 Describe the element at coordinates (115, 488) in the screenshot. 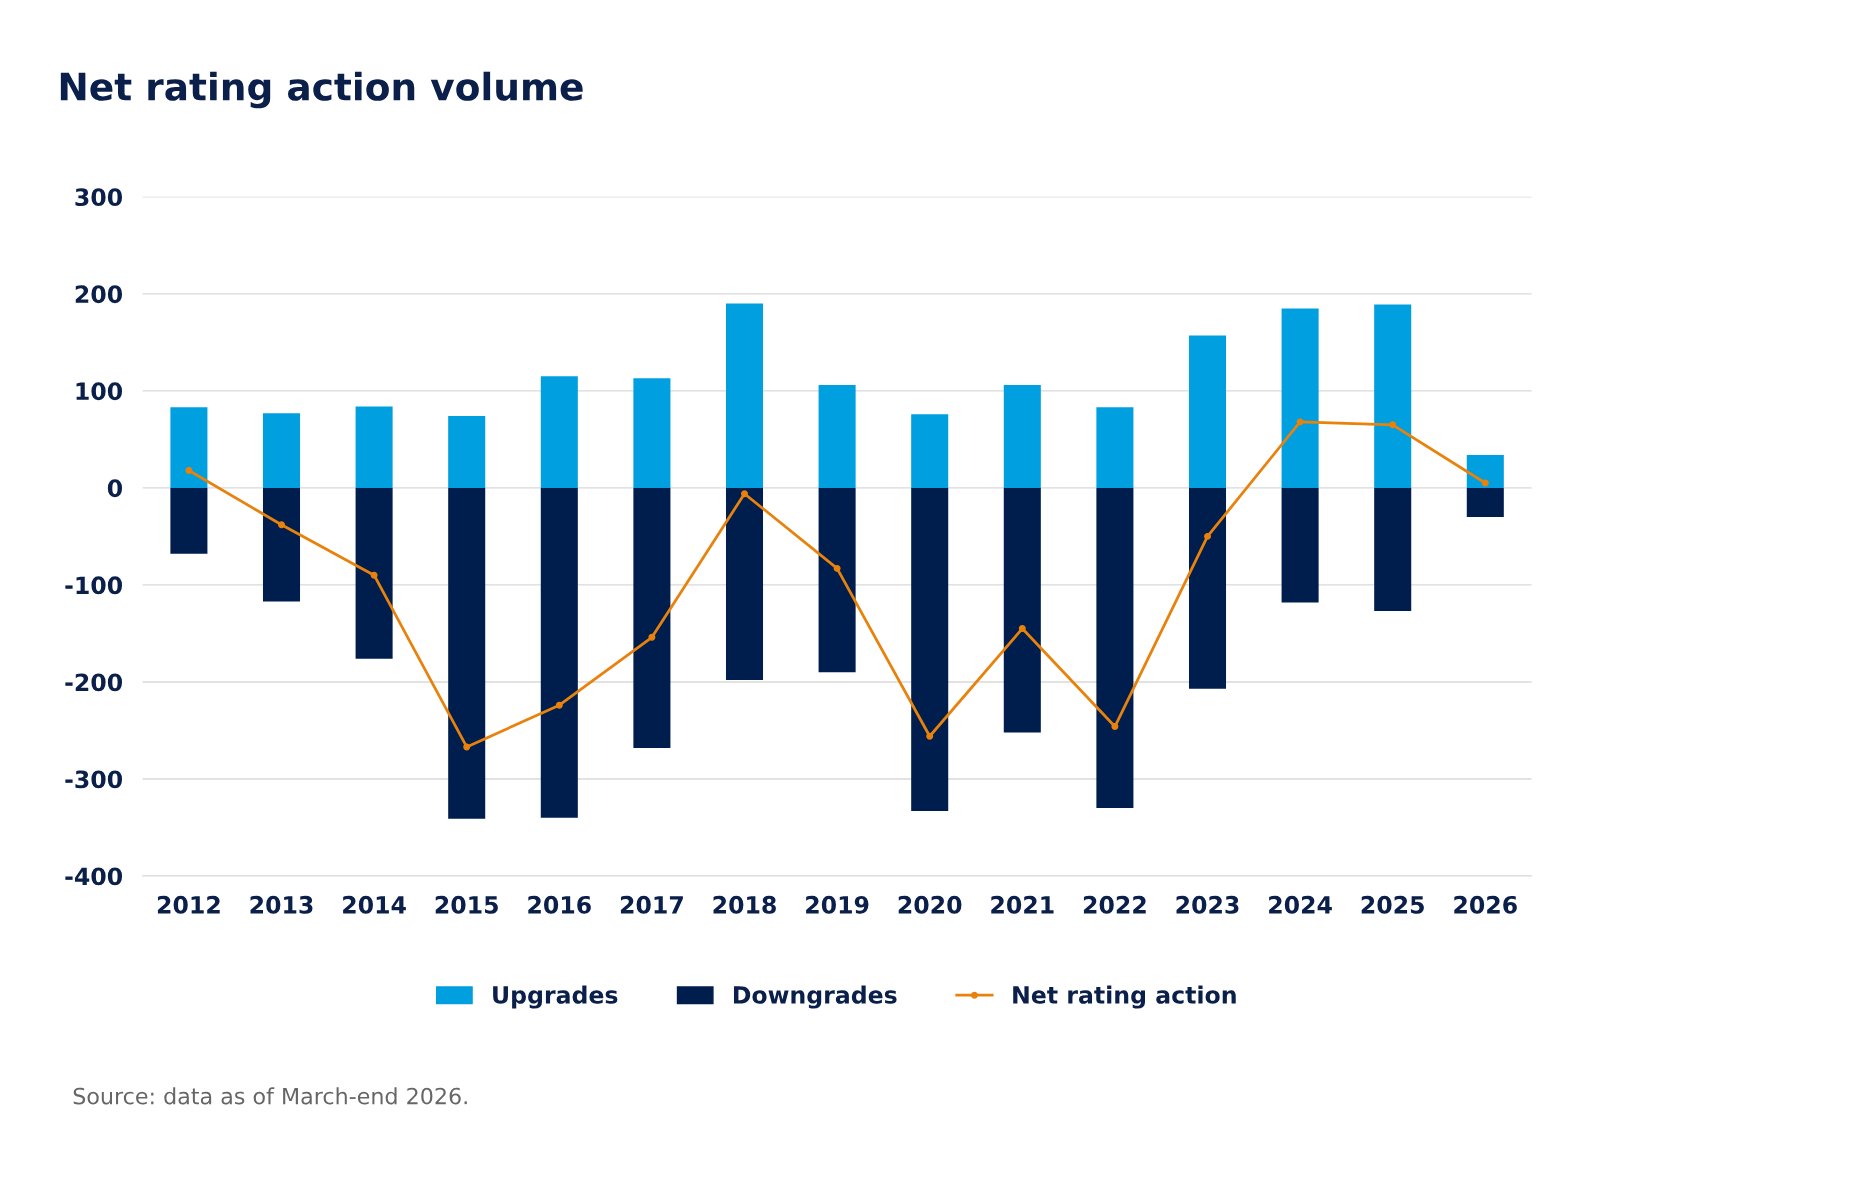

I see `y-tick-label: 0` at that location.